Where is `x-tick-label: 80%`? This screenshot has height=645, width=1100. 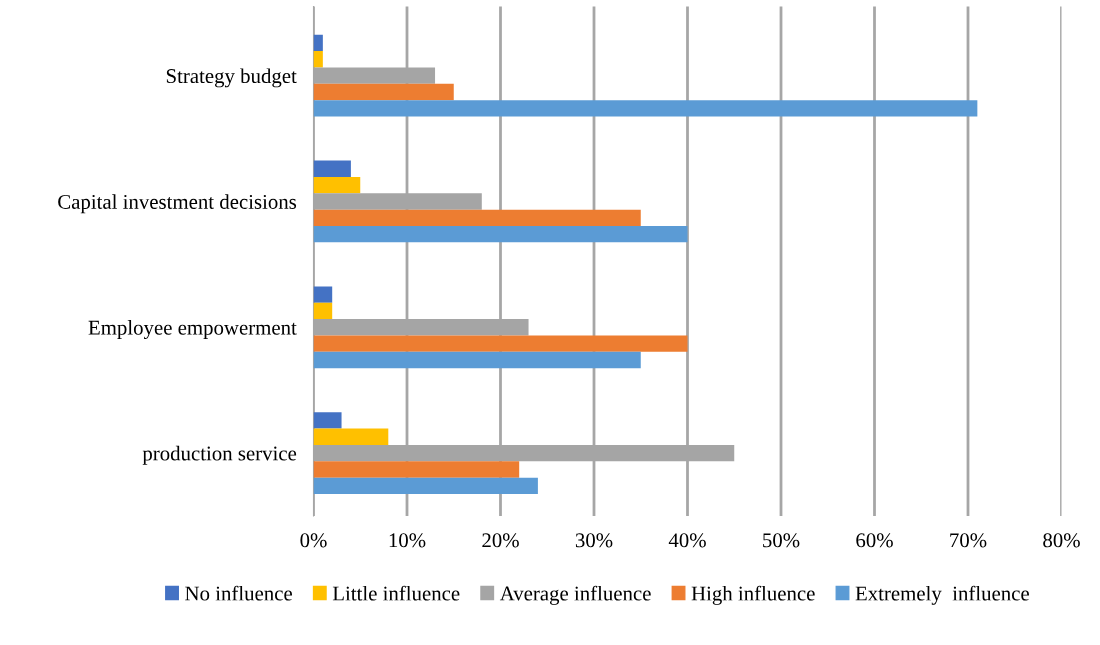
x-tick-label: 80% is located at coordinates (1061, 540).